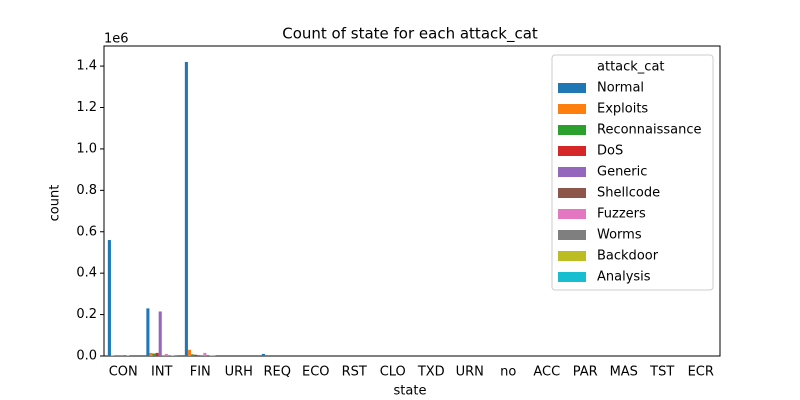  I want to click on legend-label: Shellcode, so click(628, 193).